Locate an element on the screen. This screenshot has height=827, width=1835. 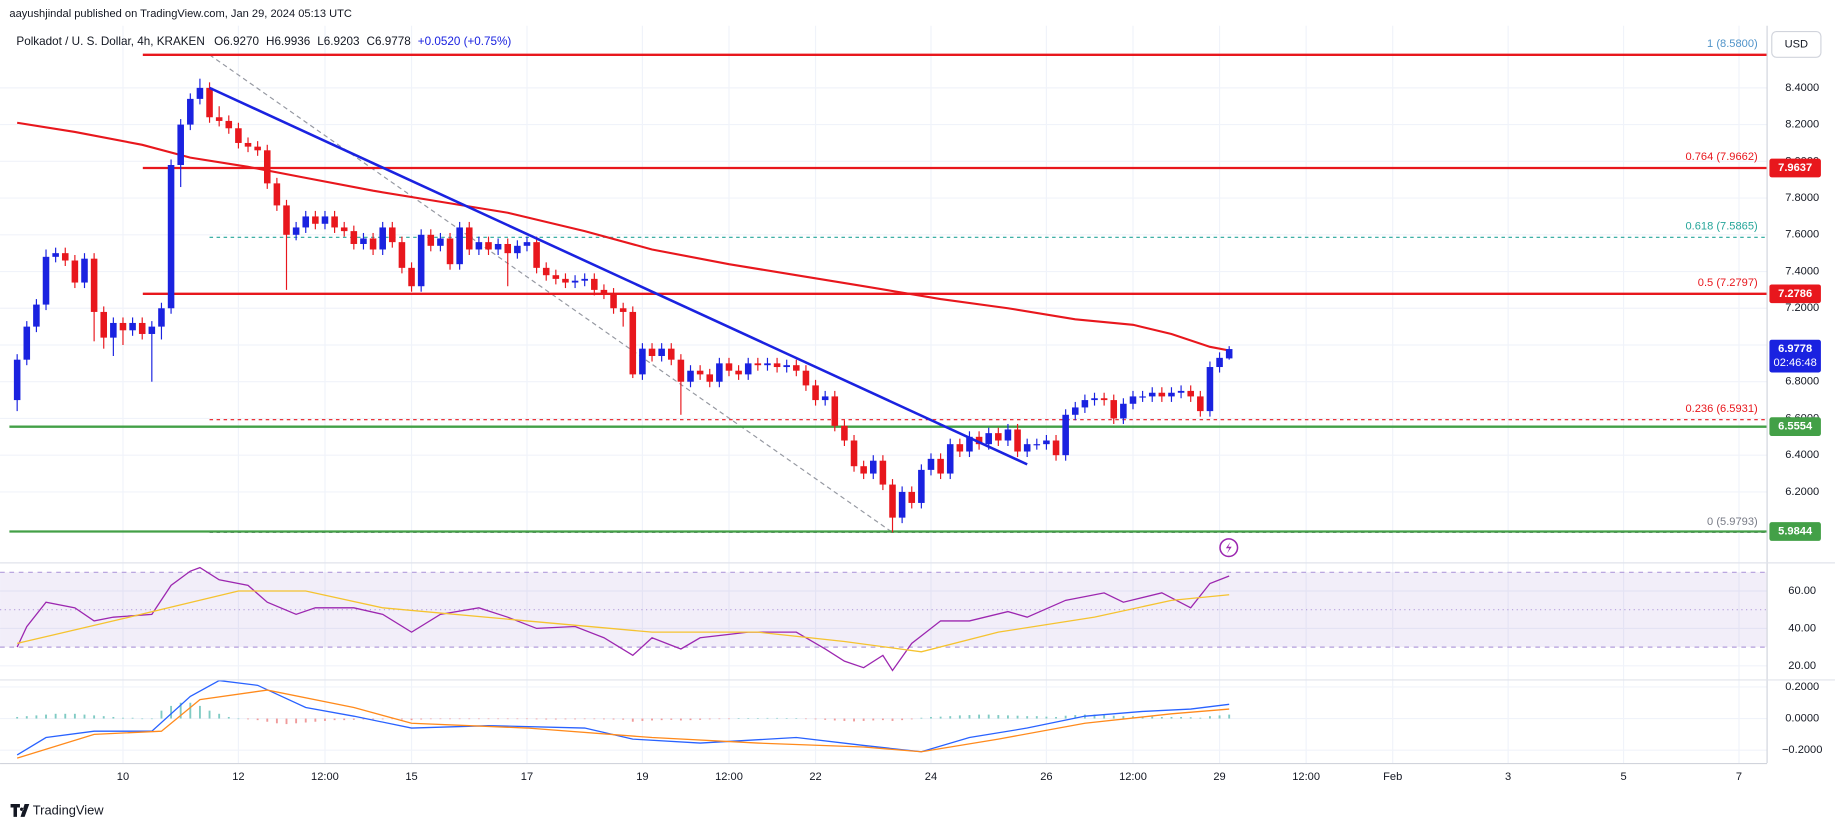
currency-button-label: USD is located at coordinates (1796, 44).